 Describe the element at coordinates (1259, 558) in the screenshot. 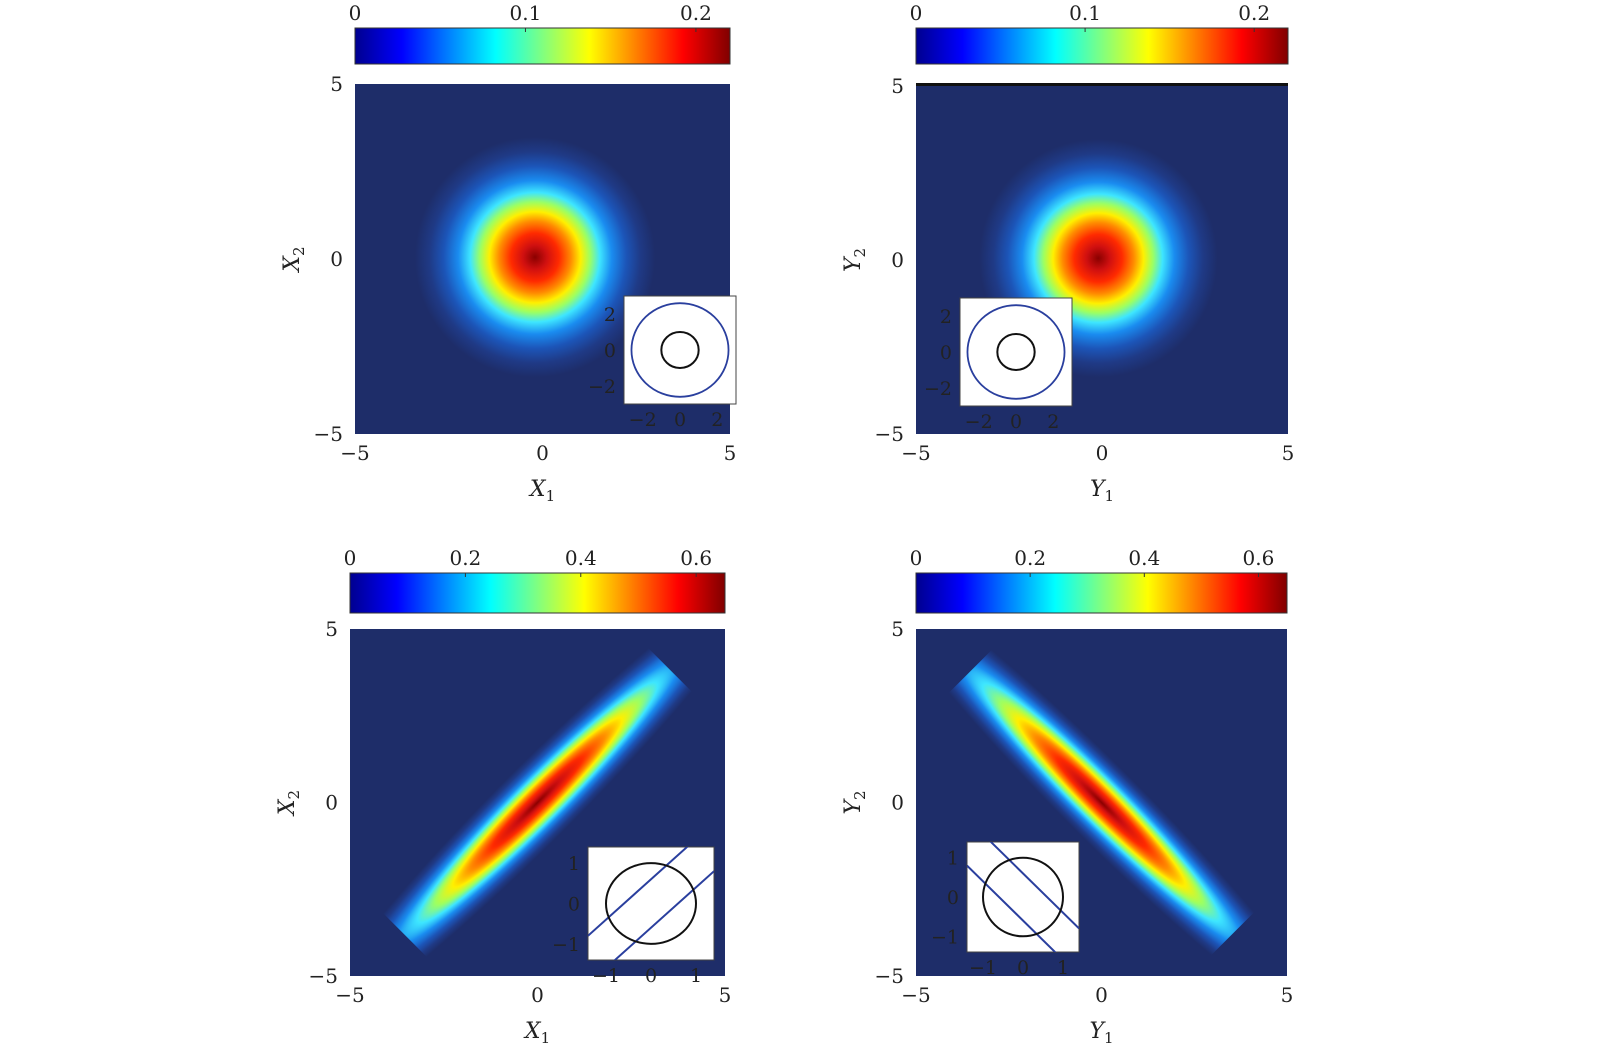

I see `colorbar-tick-label: 0.6` at that location.